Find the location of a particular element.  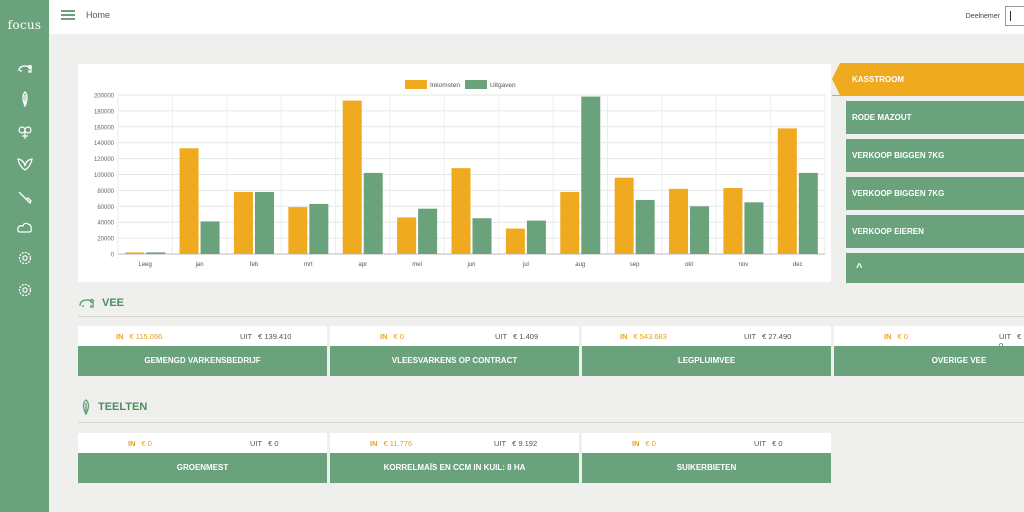

user-select is located at coordinates (1014, 16).